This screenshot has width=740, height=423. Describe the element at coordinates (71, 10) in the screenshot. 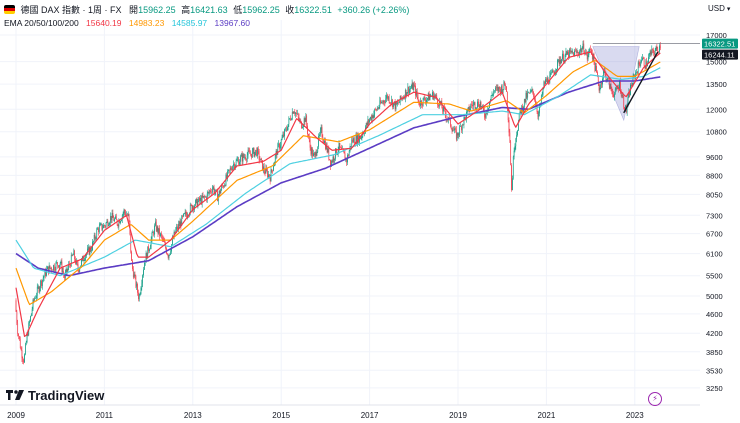

I see `symbol-title: 德國 DAX 指數 · 1周 · FX` at that location.